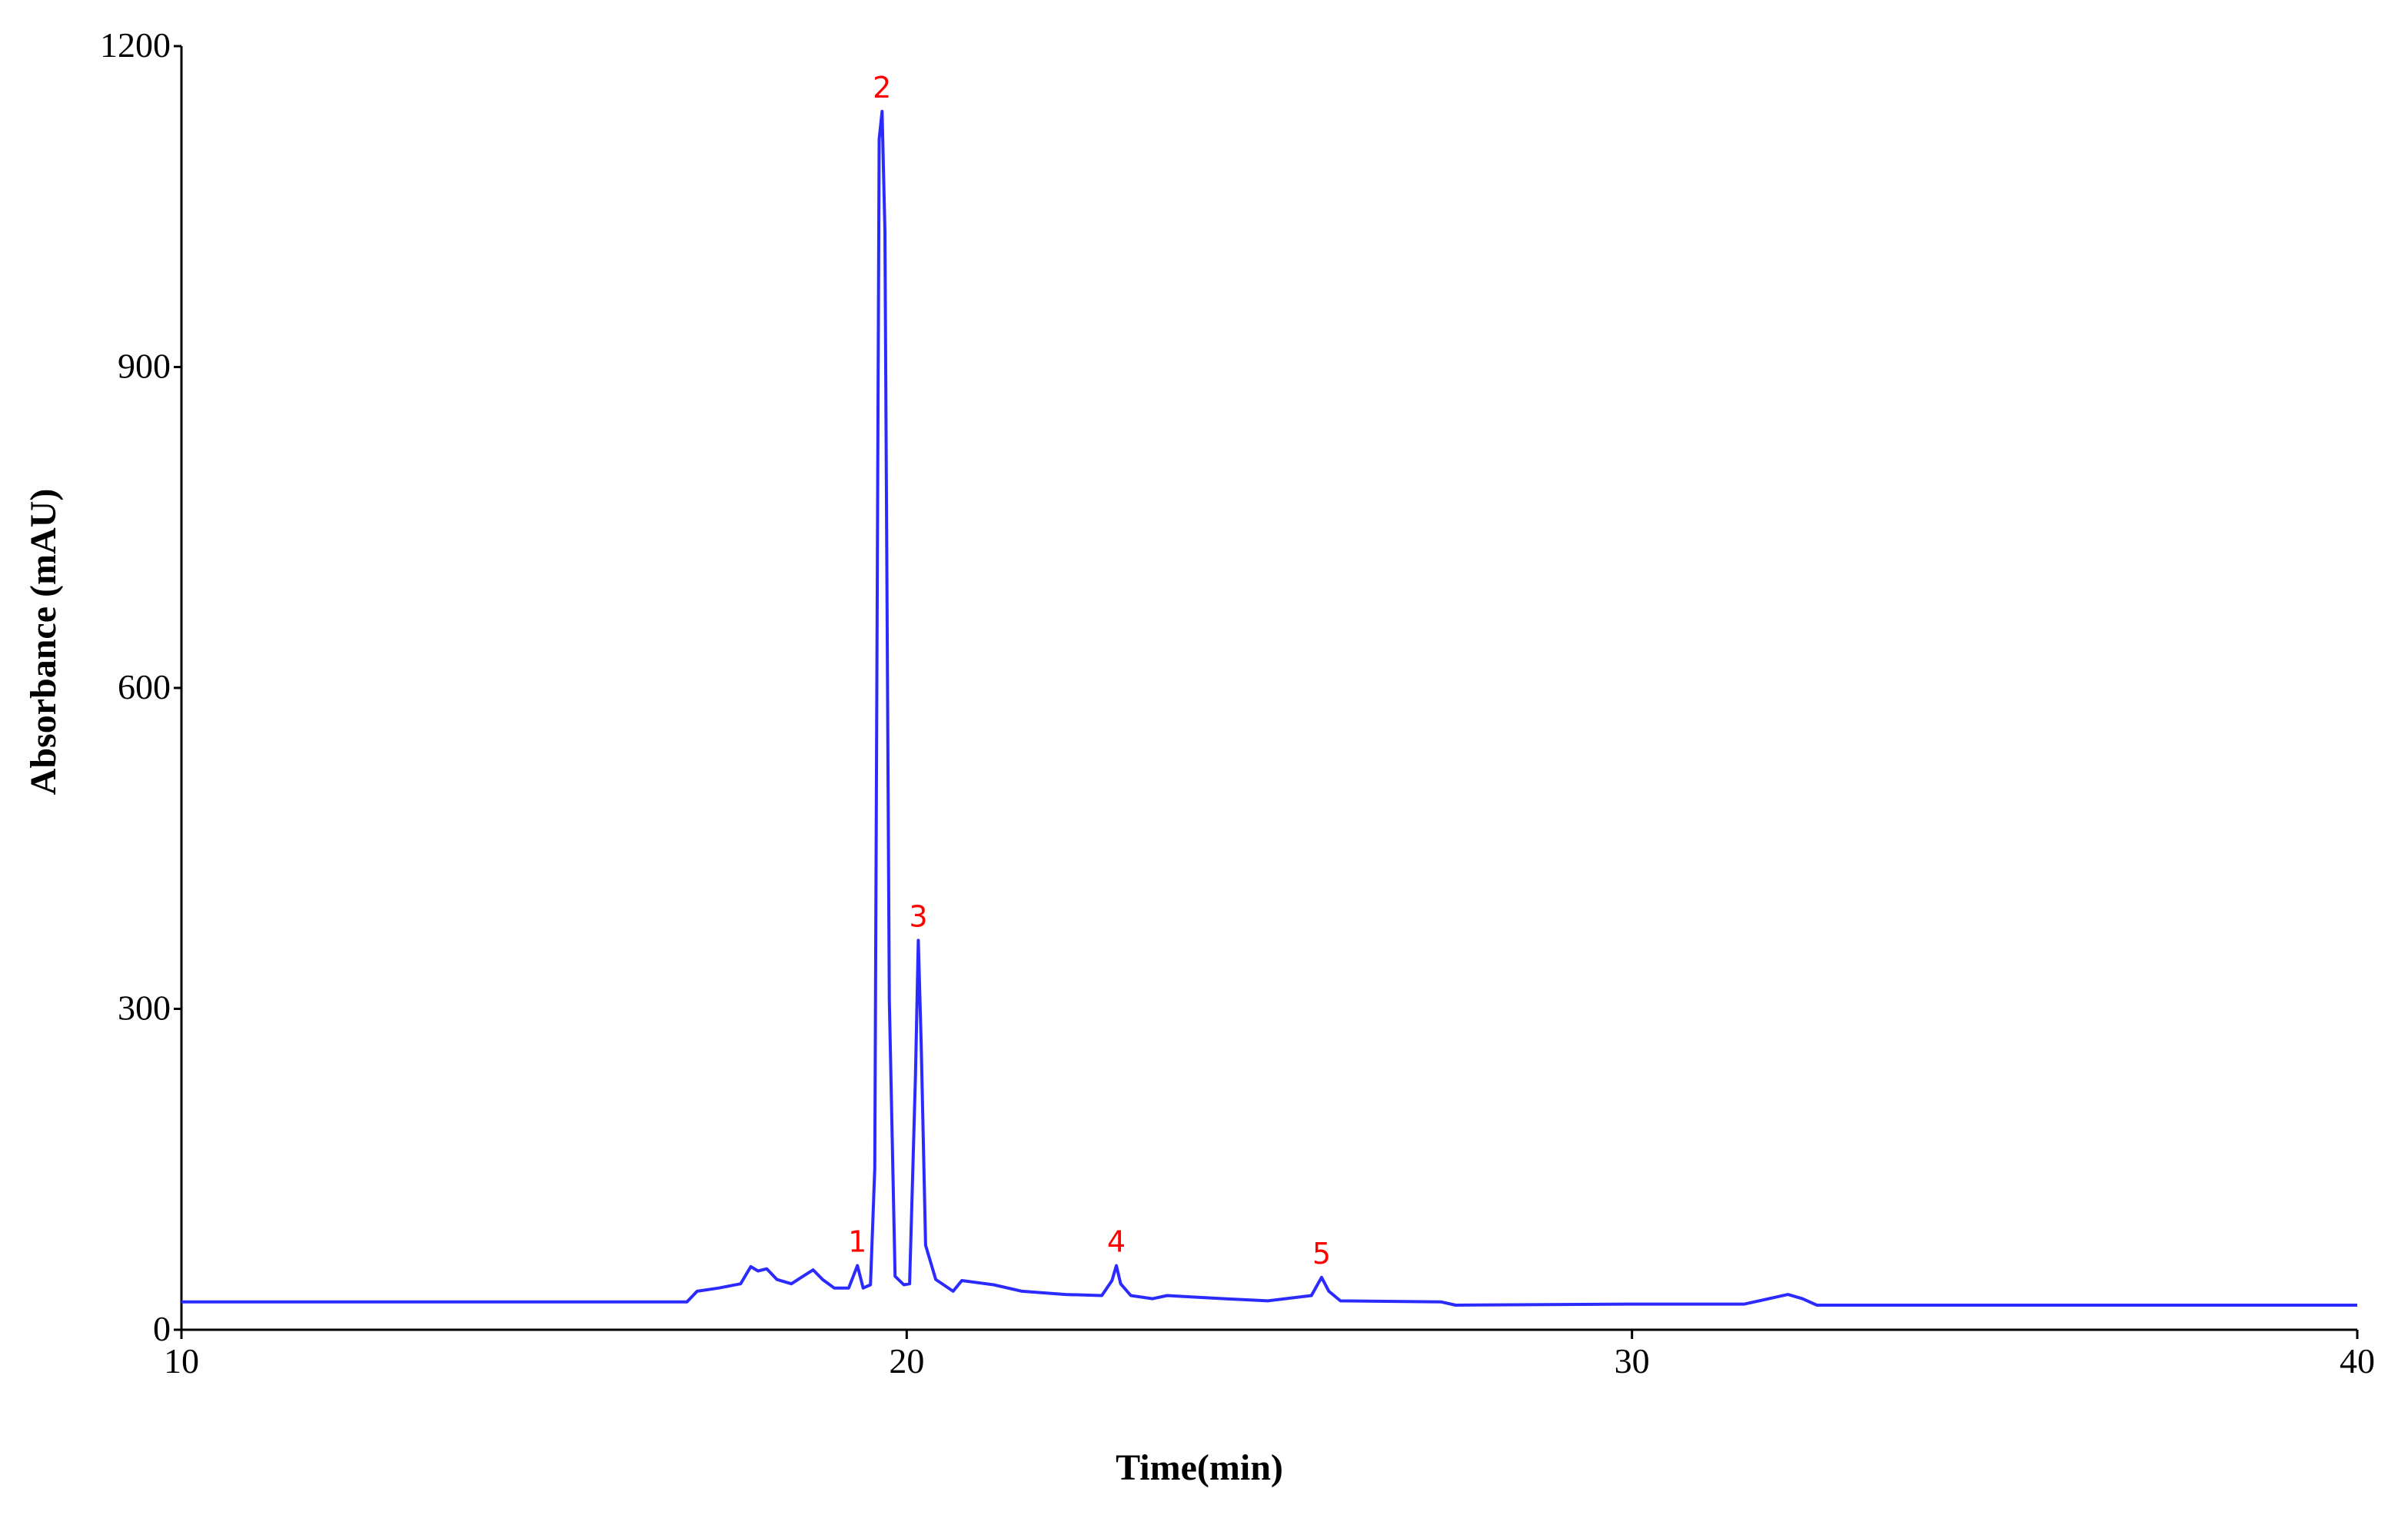 Image resolution: width=2408 pixels, height=1515 pixels. Describe the element at coordinates (135, 45) in the screenshot. I see `y-tick-label: 1200` at that location.